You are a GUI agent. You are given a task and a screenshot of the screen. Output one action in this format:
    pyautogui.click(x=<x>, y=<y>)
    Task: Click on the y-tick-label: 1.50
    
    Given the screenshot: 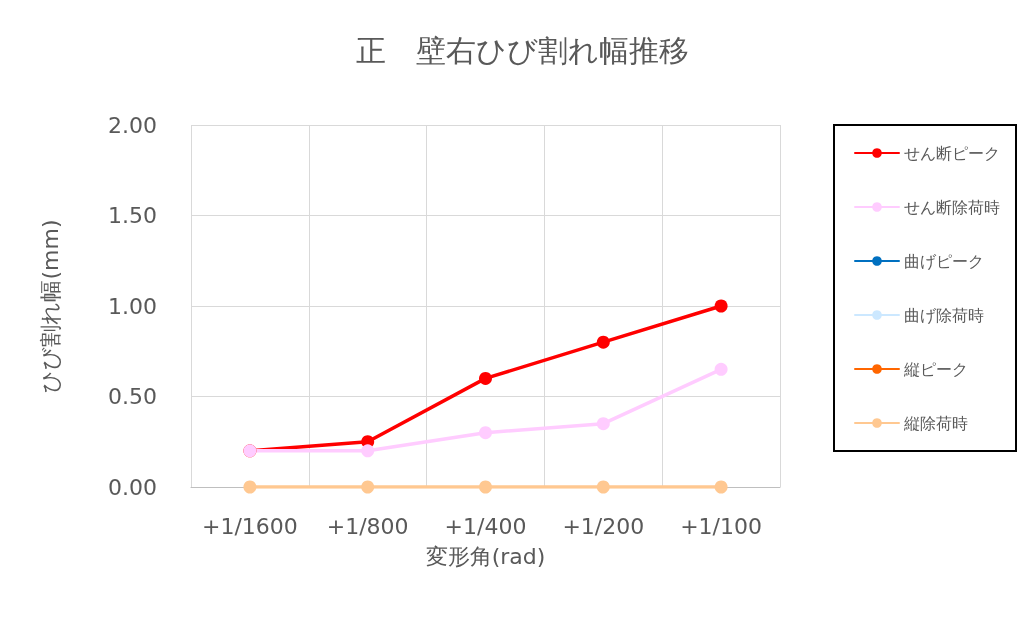 What is the action you would take?
    pyautogui.click(x=132, y=215)
    